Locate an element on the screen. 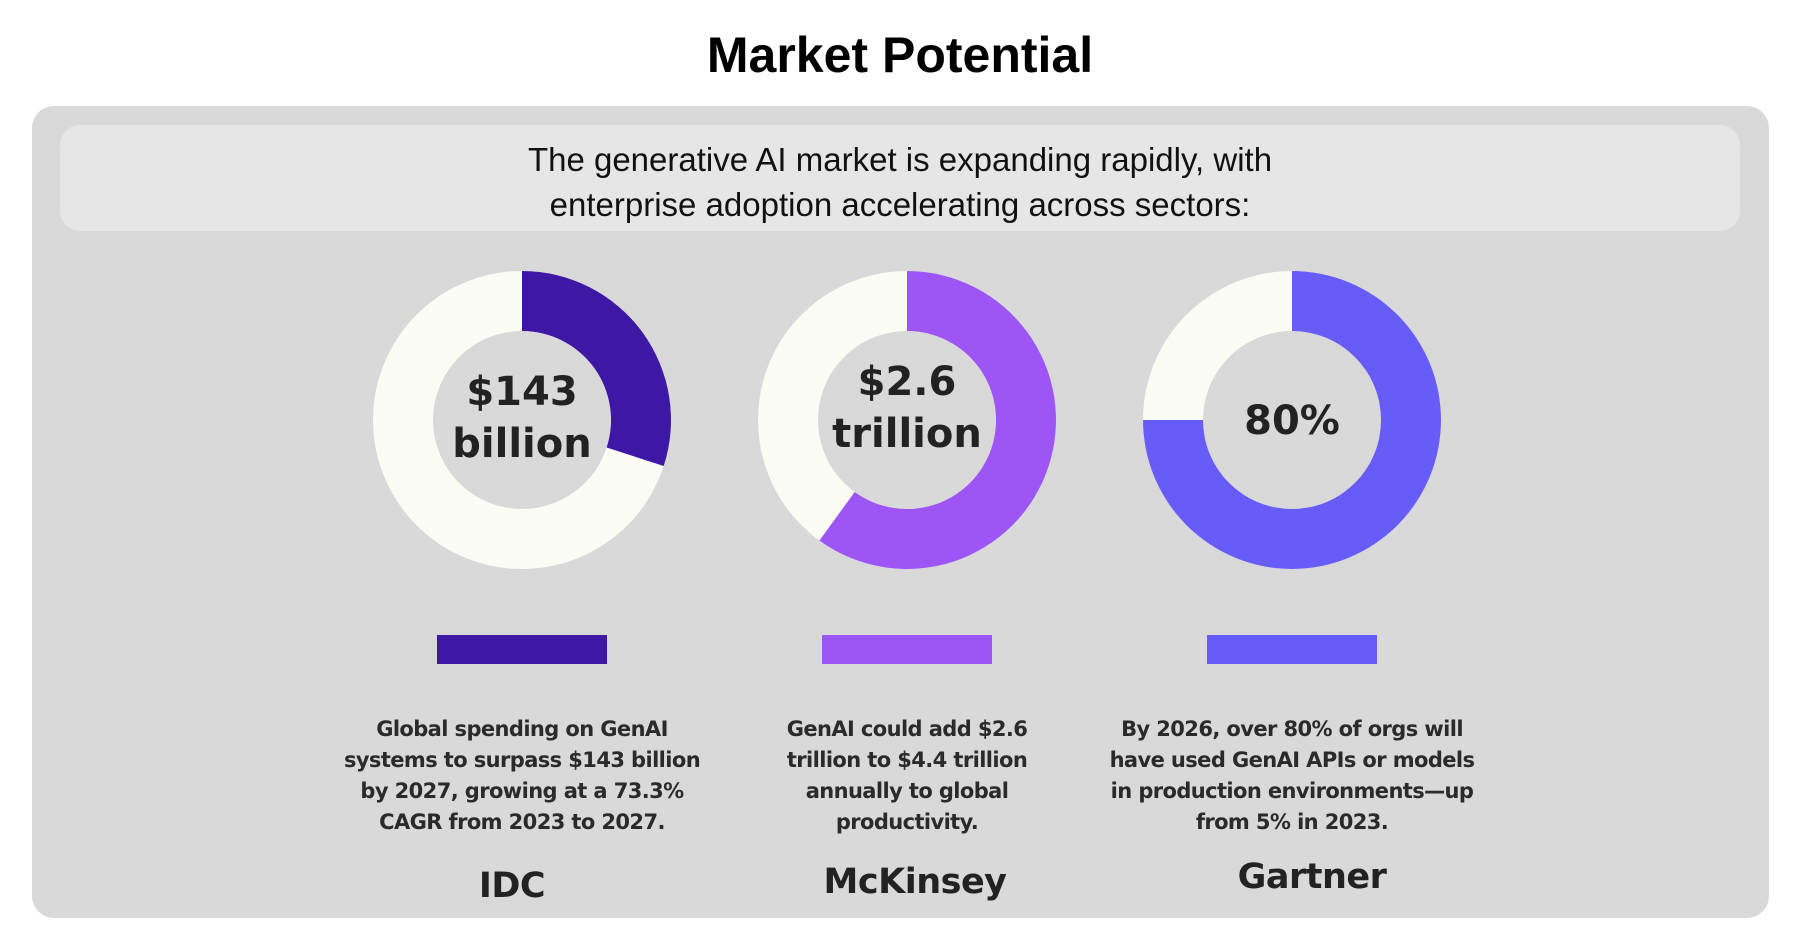  description-line: by 2027, growing at a 73.3% is located at coordinates (522, 791).